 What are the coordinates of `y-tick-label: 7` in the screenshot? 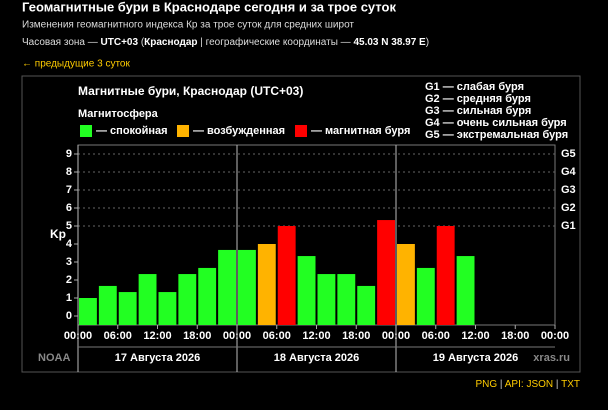 It's located at (69, 190).